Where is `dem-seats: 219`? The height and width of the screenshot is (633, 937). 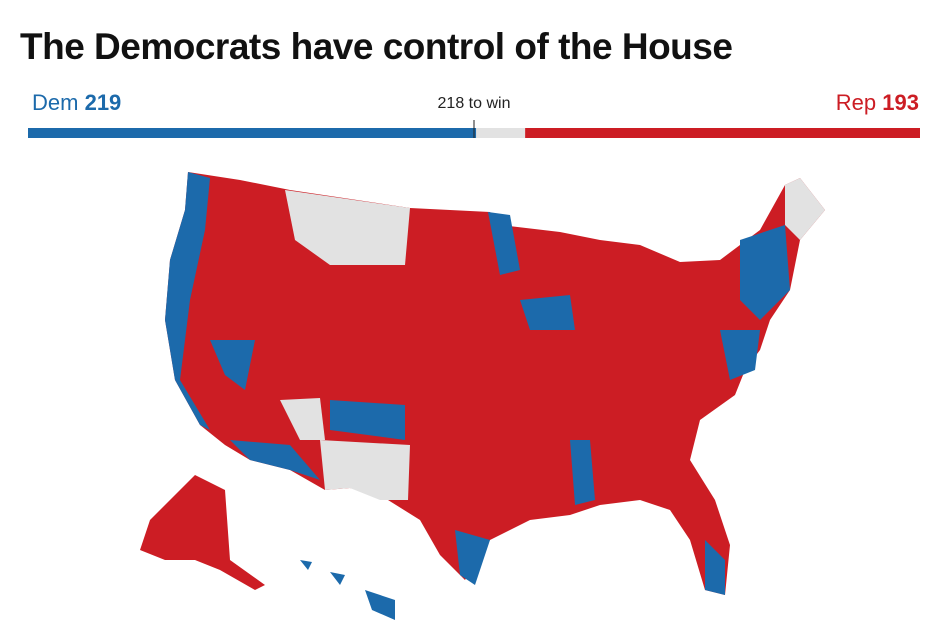
dem-seats: 219 is located at coordinates (103, 102).